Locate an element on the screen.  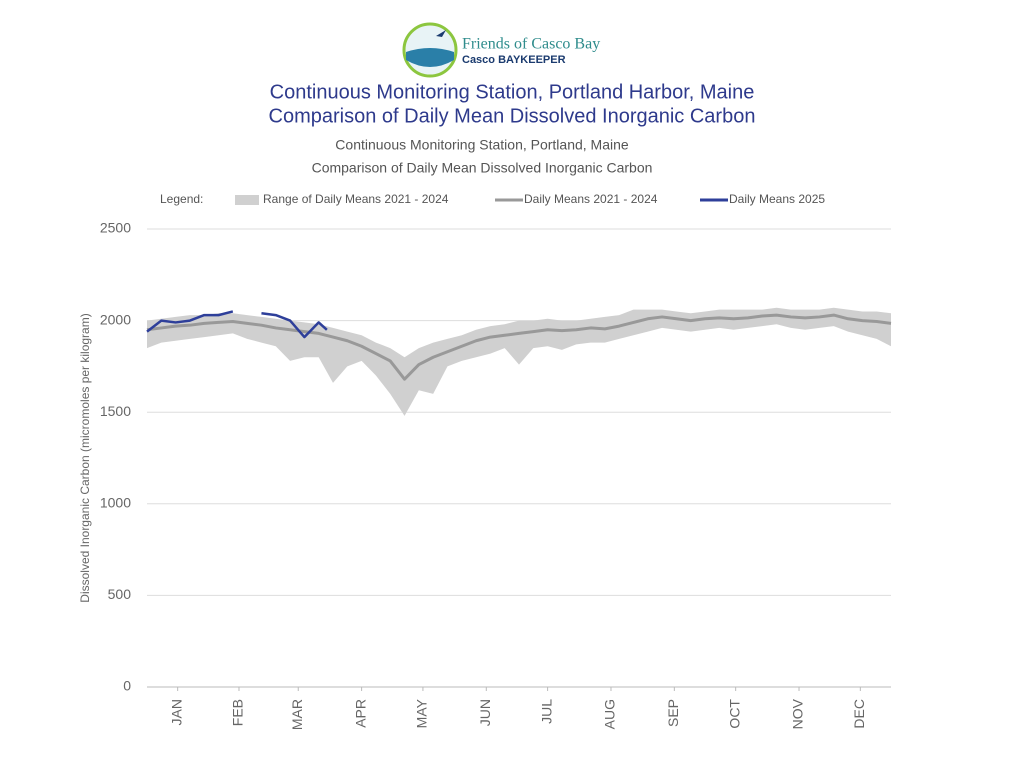
logo: Friends of Casco Bay Casco BAYKEEPER is located at coordinates (501, 50).